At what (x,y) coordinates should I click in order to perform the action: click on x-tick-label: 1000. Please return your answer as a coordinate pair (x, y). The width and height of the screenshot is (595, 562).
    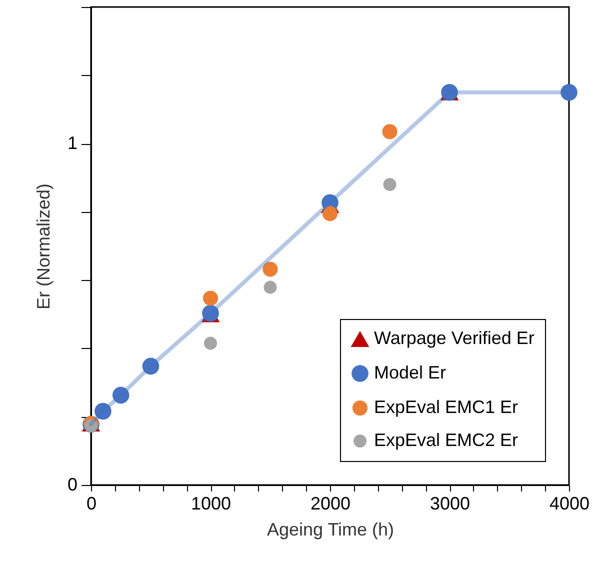
    Looking at the image, I should click on (211, 504).